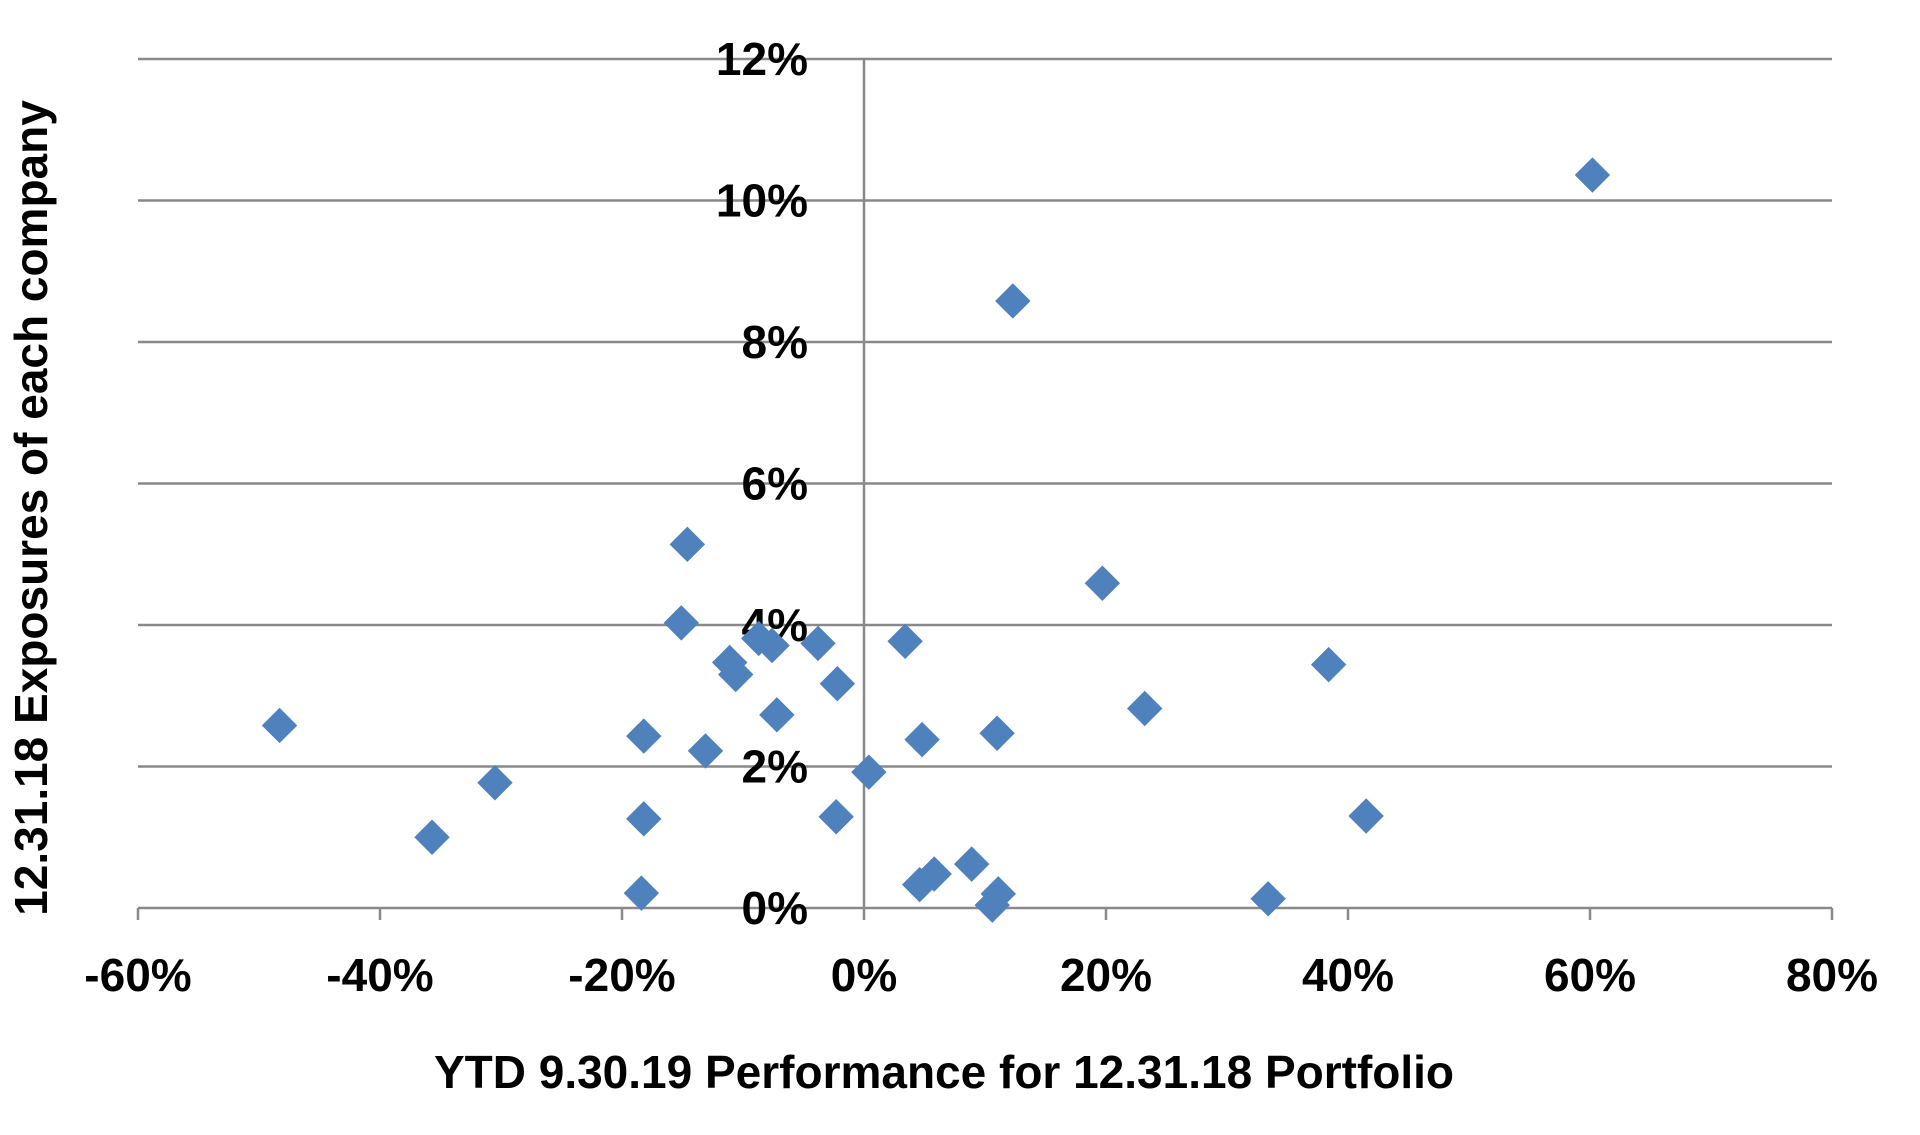 The width and height of the screenshot is (1920, 1135). I want to click on x-tick-label: -40%, so click(379, 975).